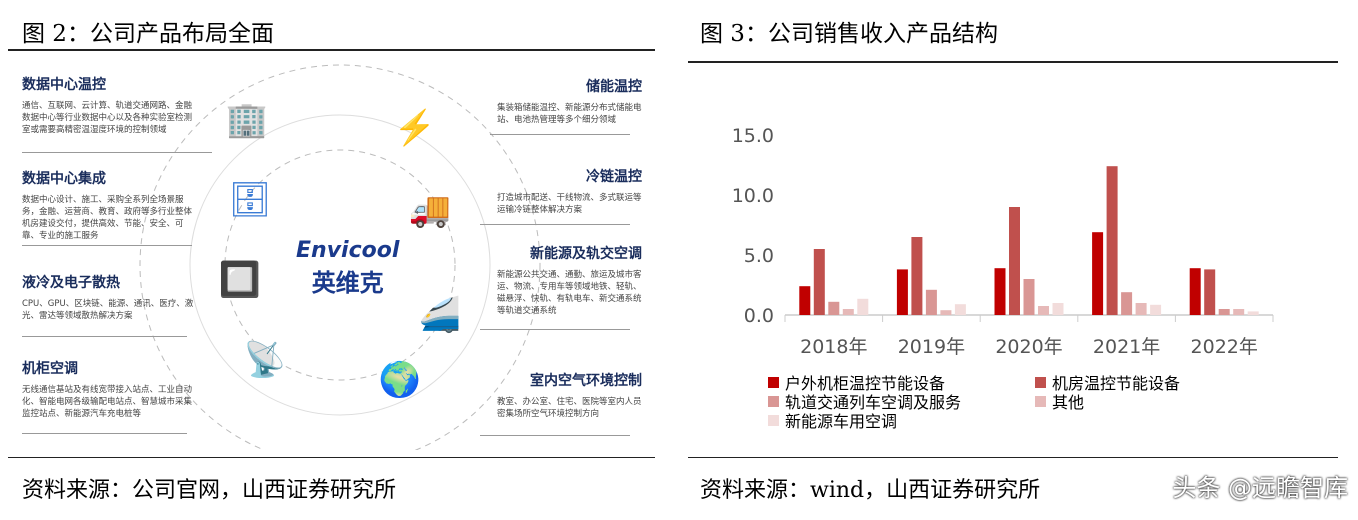 The height and width of the screenshot is (520, 1358). What do you see at coordinates (1126, 347) in the screenshot?
I see `x-tick-label: 2021年` at bounding box center [1126, 347].